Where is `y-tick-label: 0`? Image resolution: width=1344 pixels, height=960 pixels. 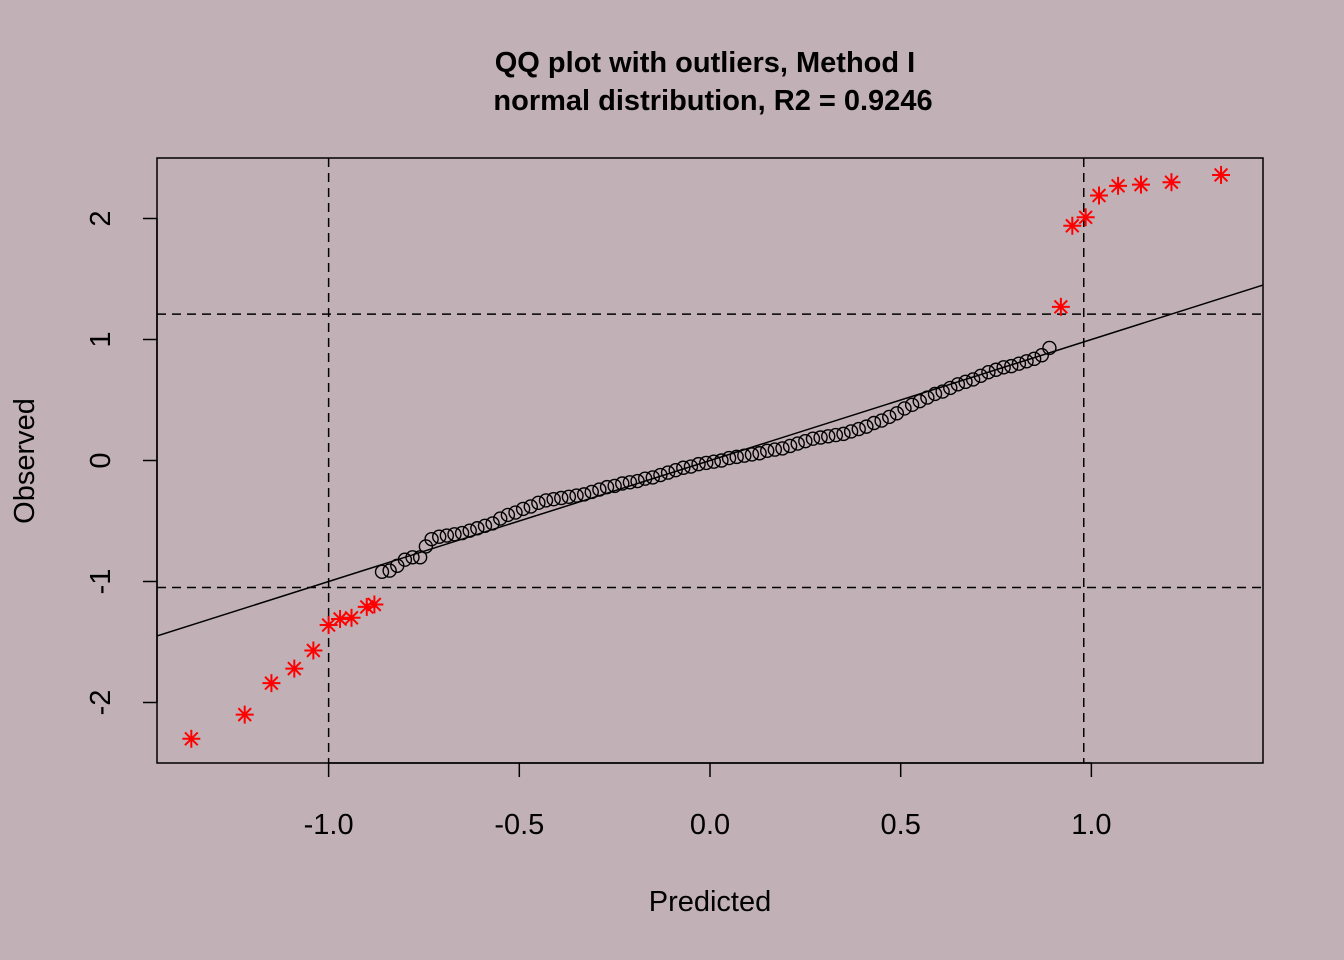
y-tick-label: 0 is located at coordinates (101, 460).